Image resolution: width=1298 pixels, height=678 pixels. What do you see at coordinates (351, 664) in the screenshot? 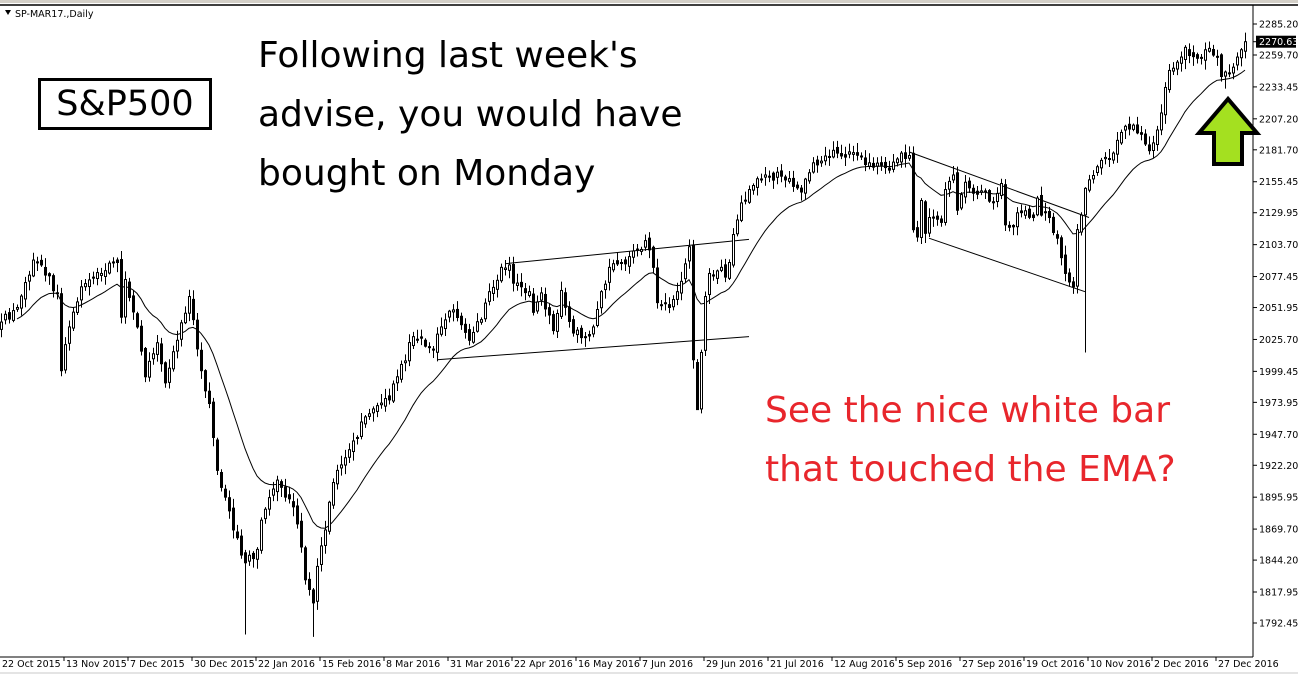
I see `time-tick-label: 15 Feb 2016` at bounding box center [351, 664].